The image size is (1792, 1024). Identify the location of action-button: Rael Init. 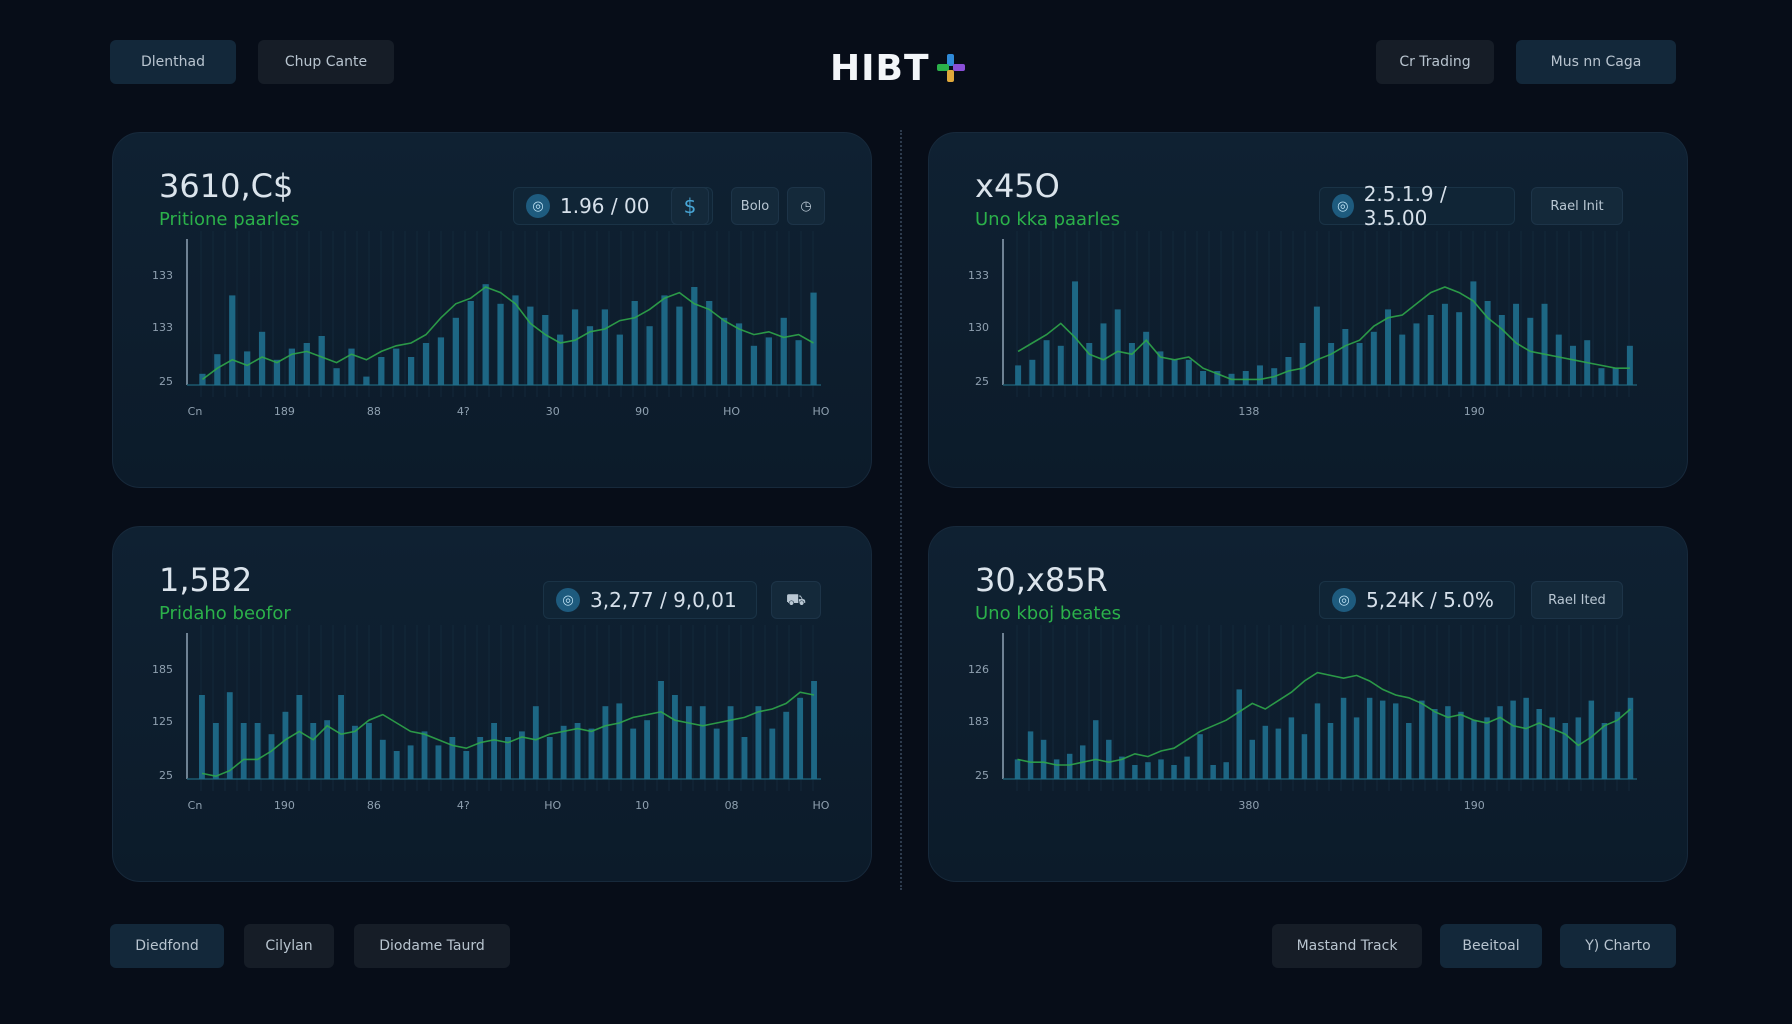
(1577, 206).